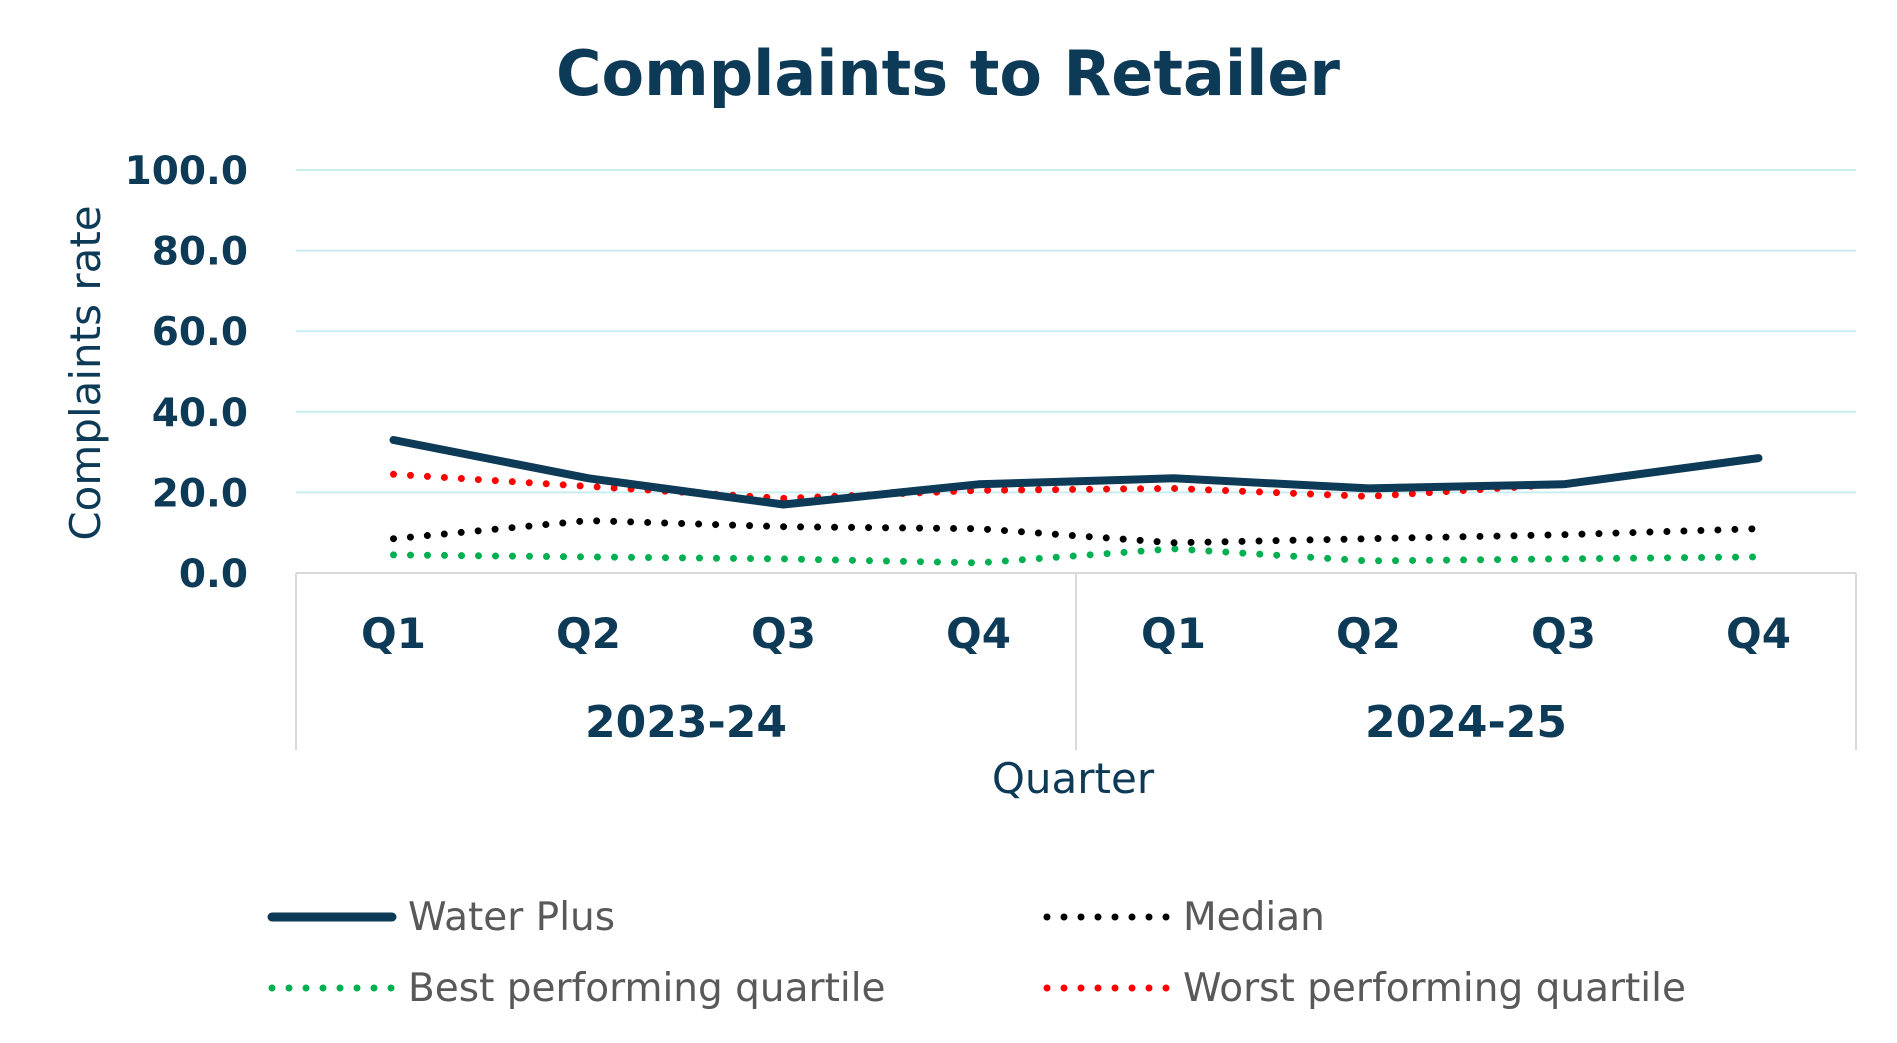 The width and height of the screenshot is (1897, 1043). Describe the element at coordinates (1466, 722) in the screenshot. I see `group-label: 2024-25` at that location.